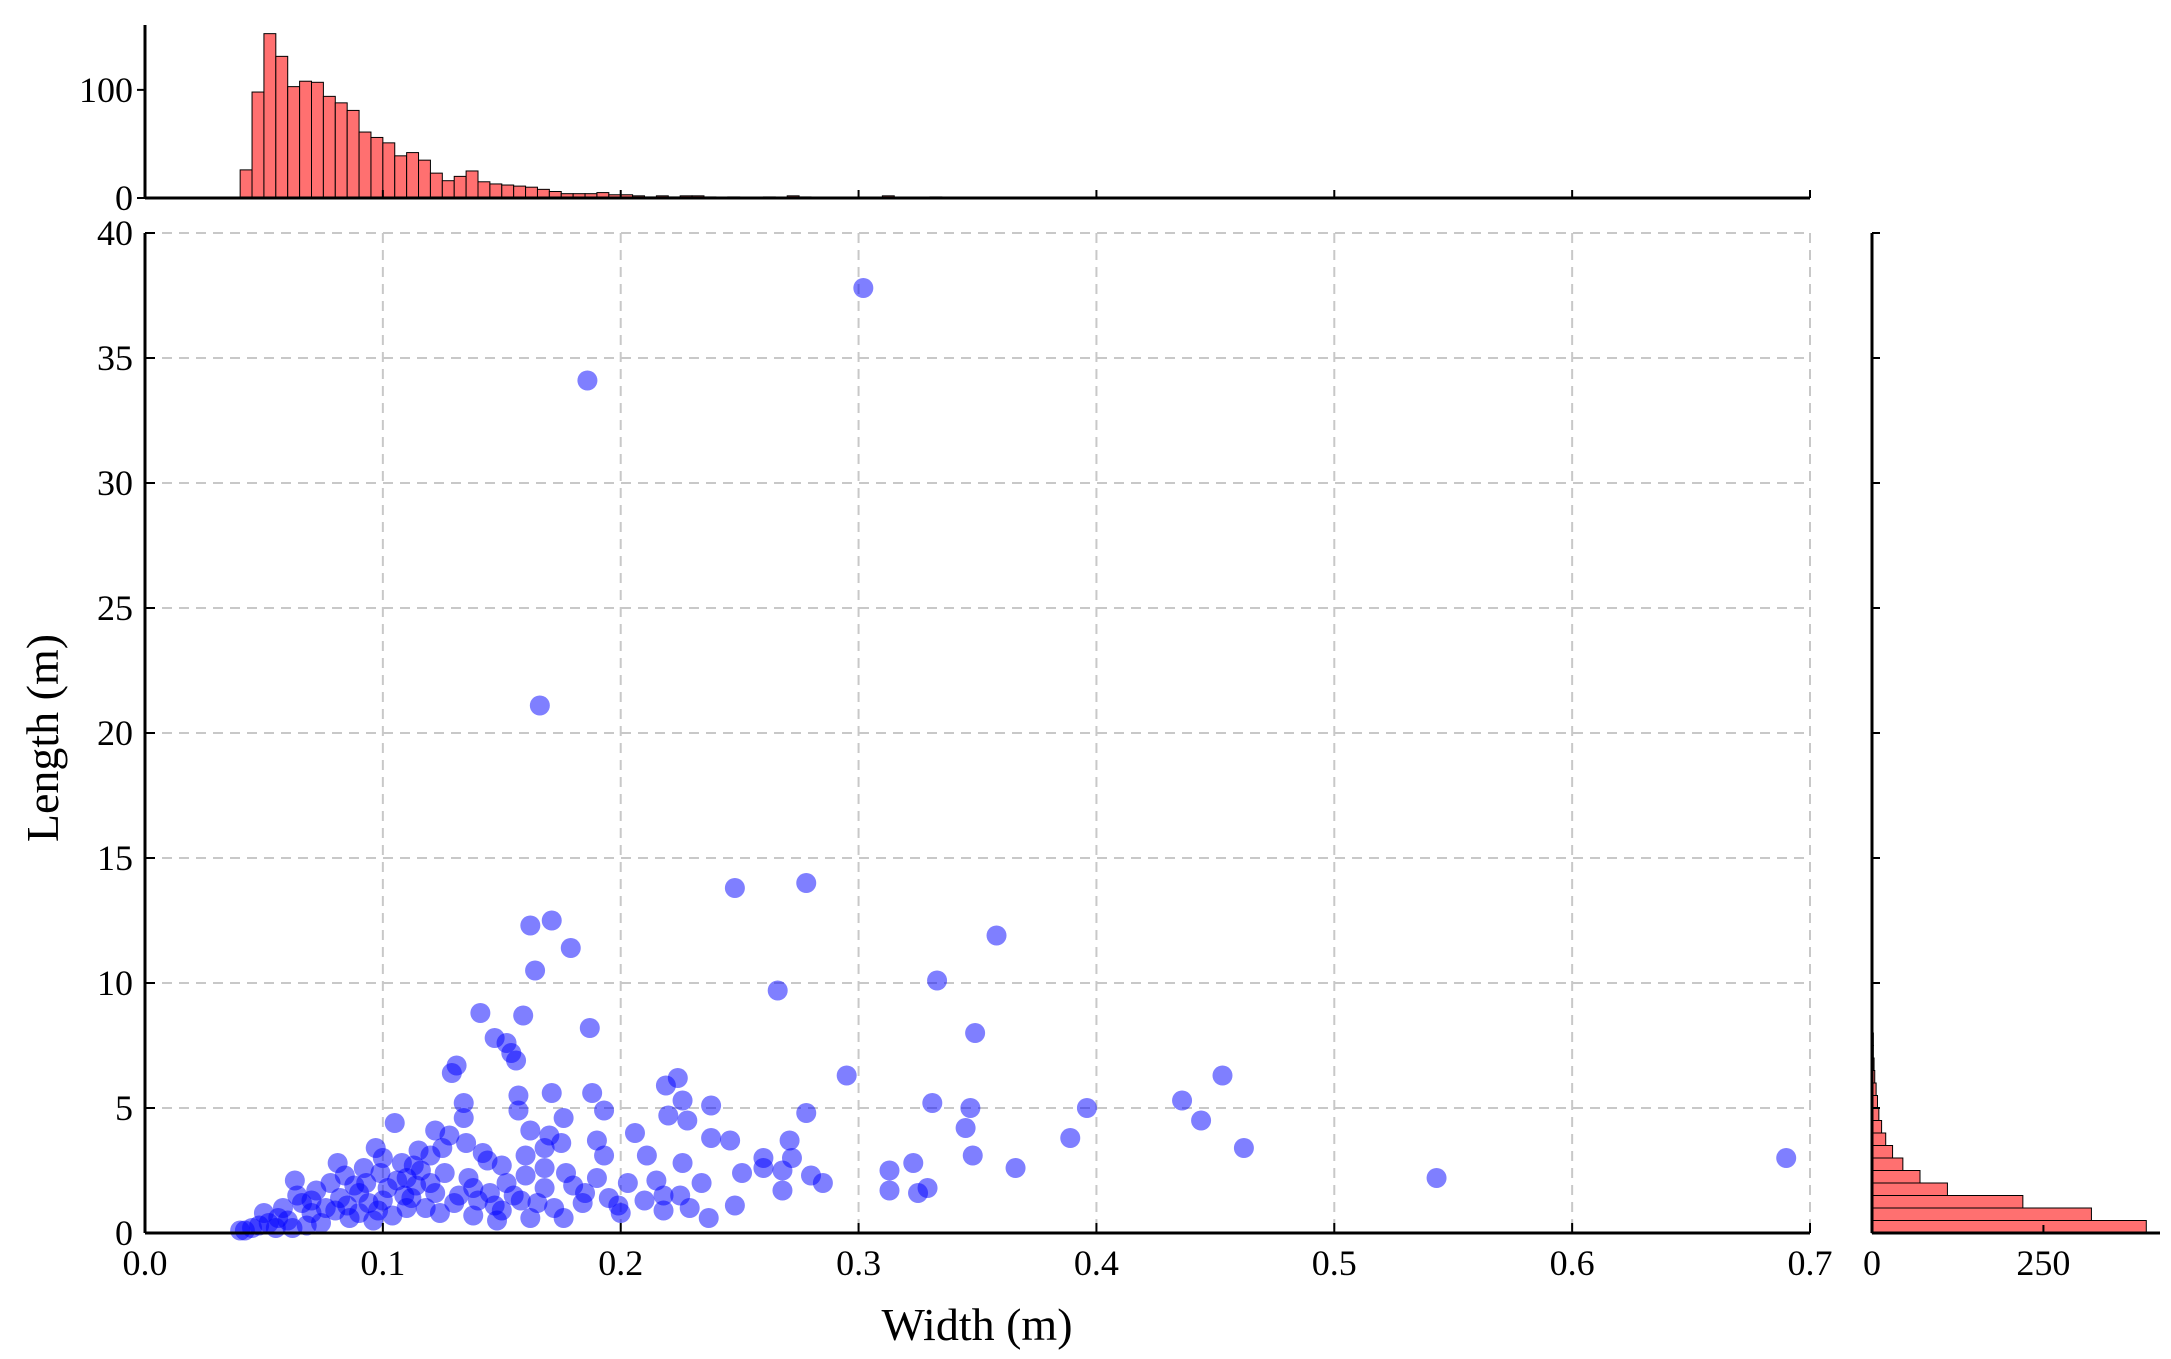 Image resolution: width=2171 pixels, height=1359 pixels. Describe the element at coordinates (115, 608) in the screenshot. I see `y-tick-label: 25` at that location.